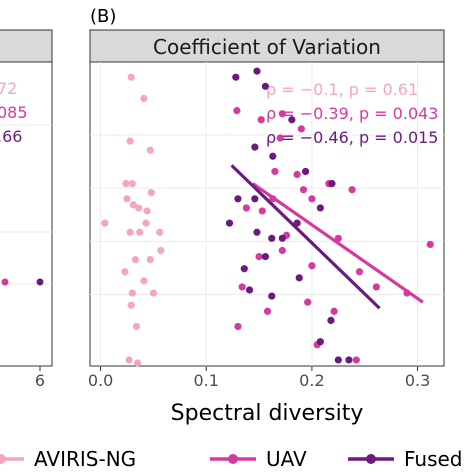 This screenshot has height=474, width=474. I want to click on stat-label-aviris: ρ = −0.1, p = 0.61, so click(342, 89).